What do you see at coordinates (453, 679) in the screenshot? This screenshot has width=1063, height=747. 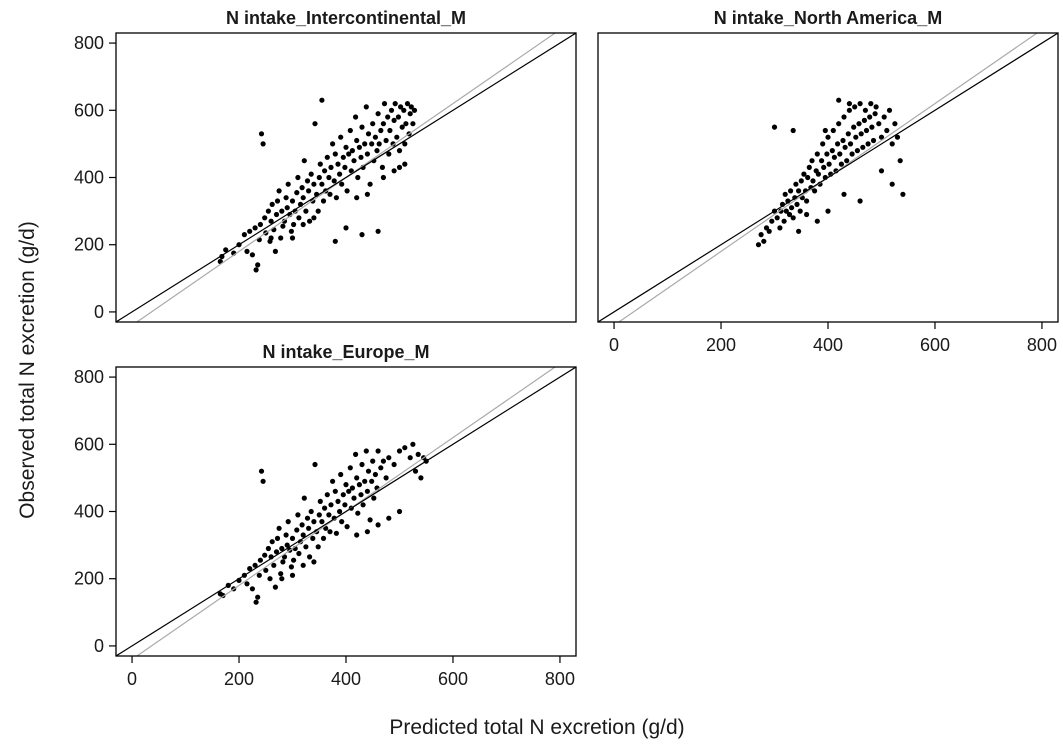 I see `x-tick-label: 600` at bounding box center [453, 679].